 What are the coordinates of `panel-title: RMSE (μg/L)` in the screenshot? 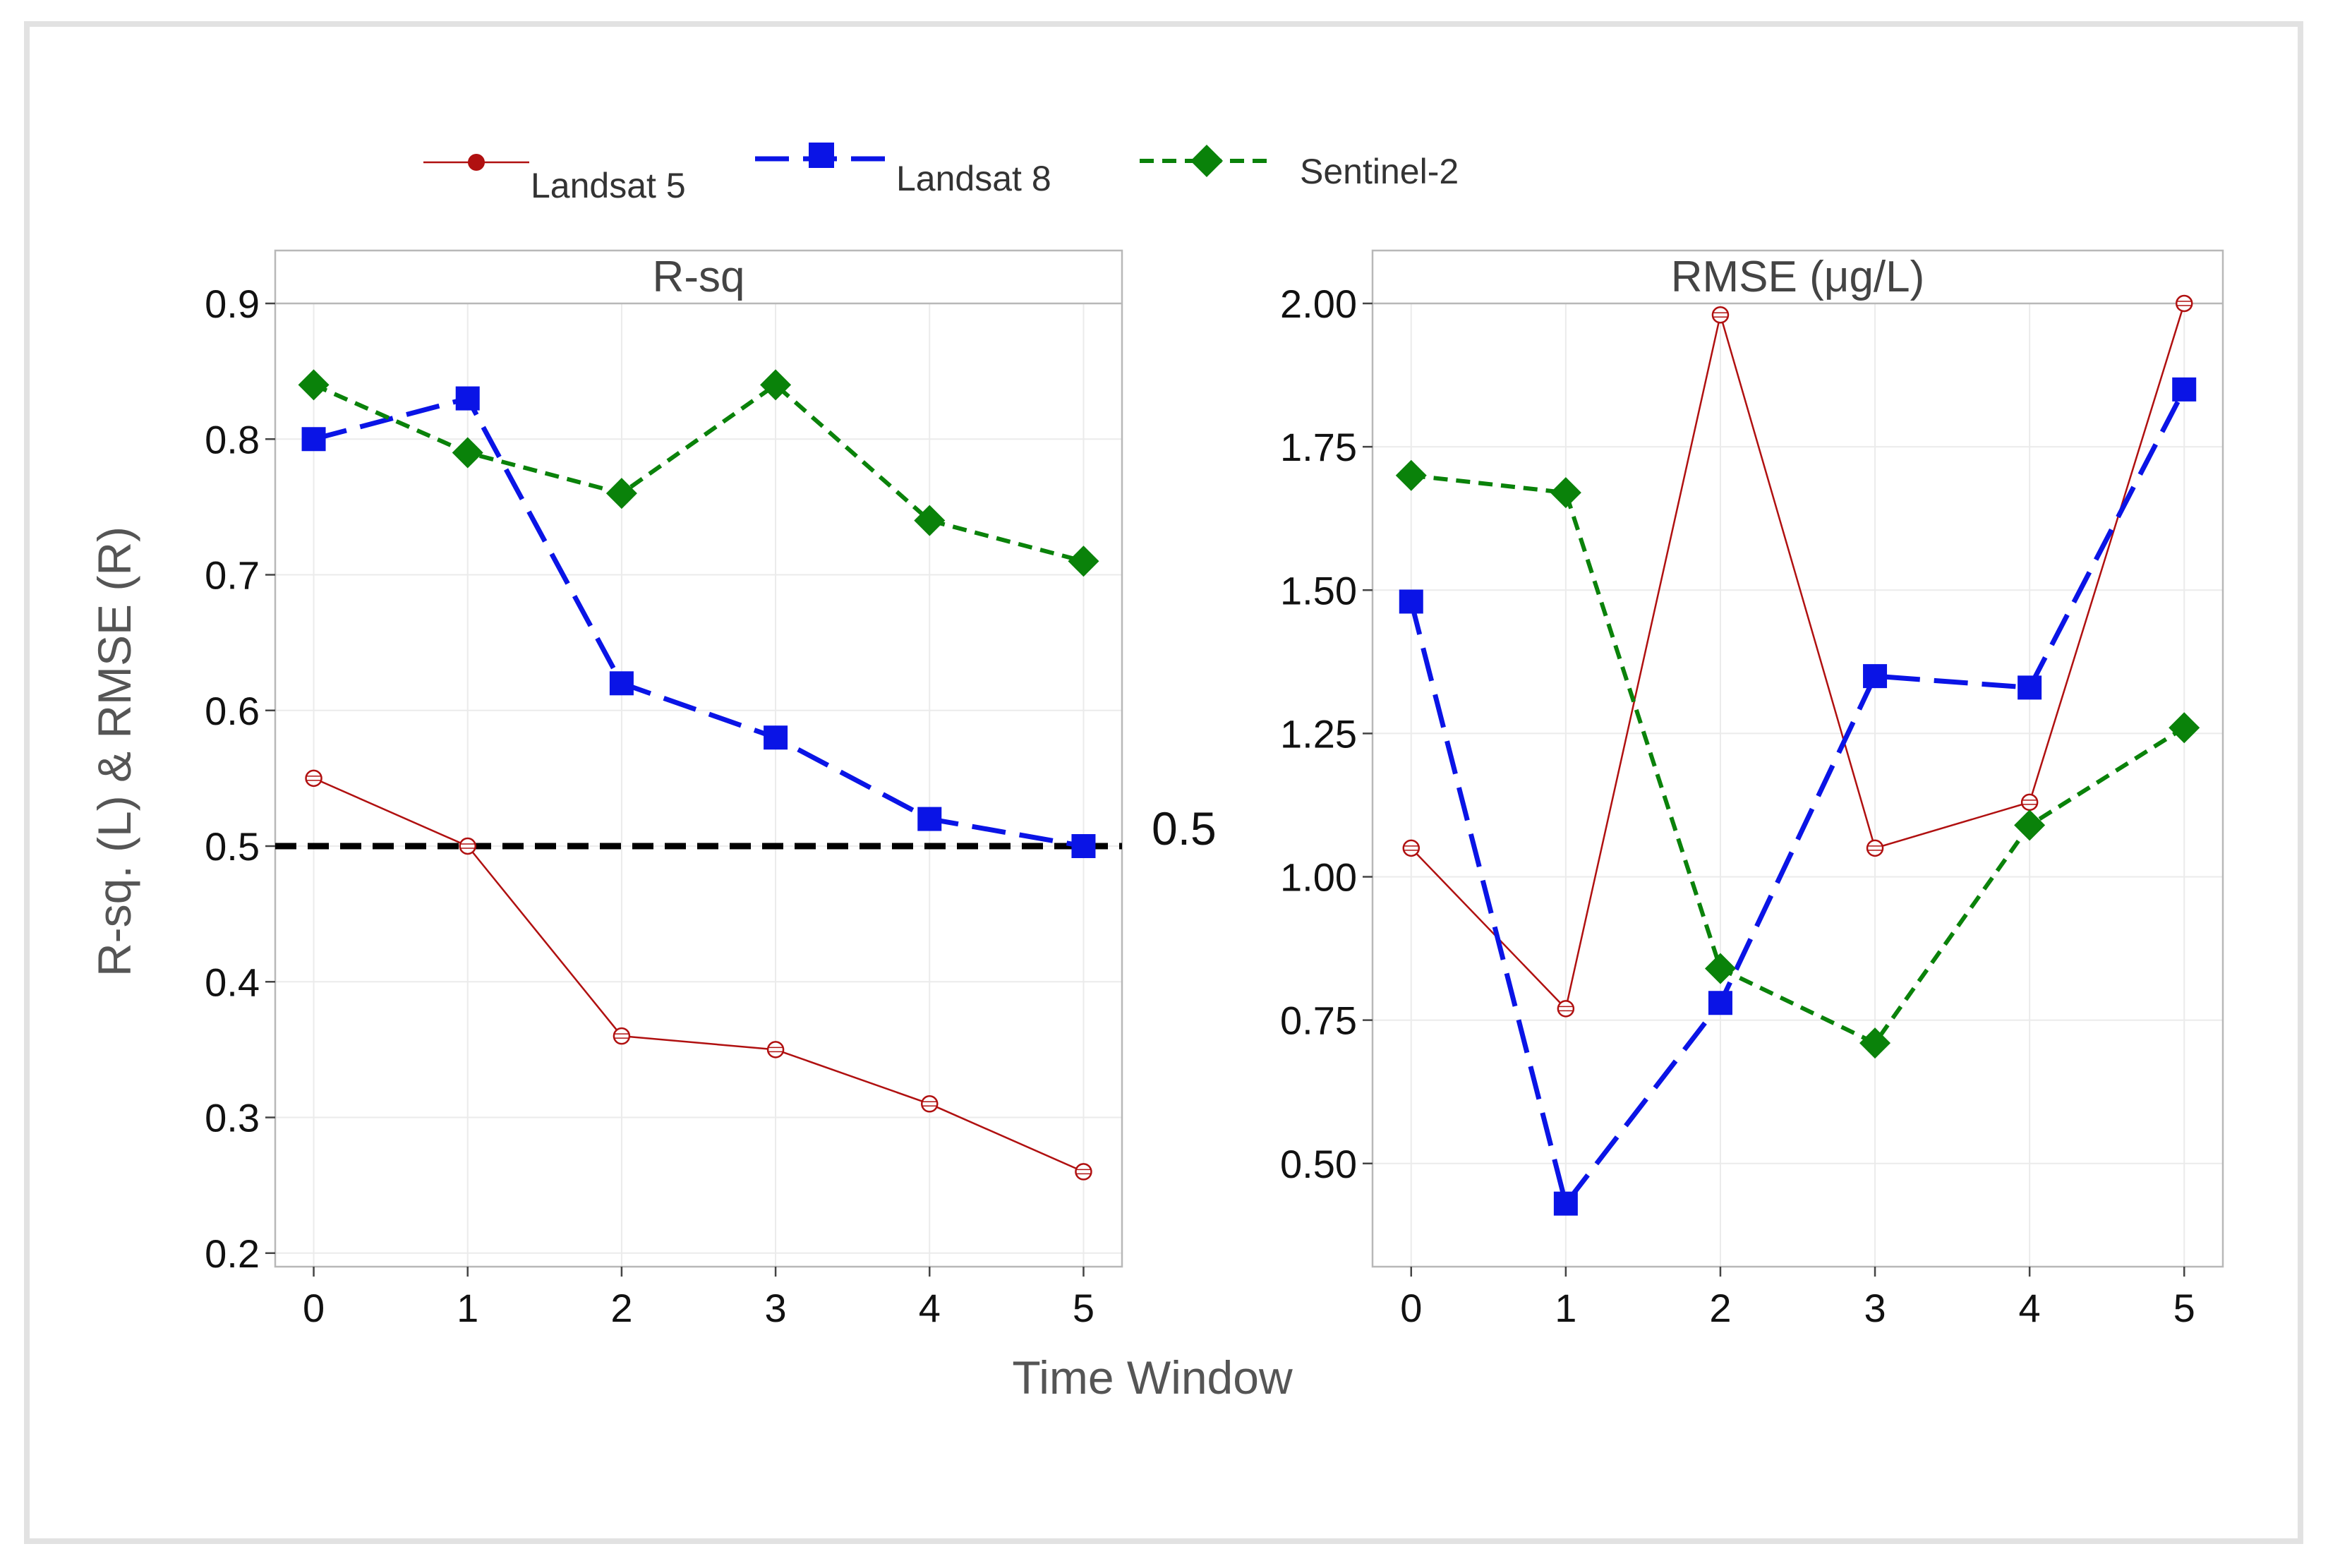 It's located at (1798, 277).